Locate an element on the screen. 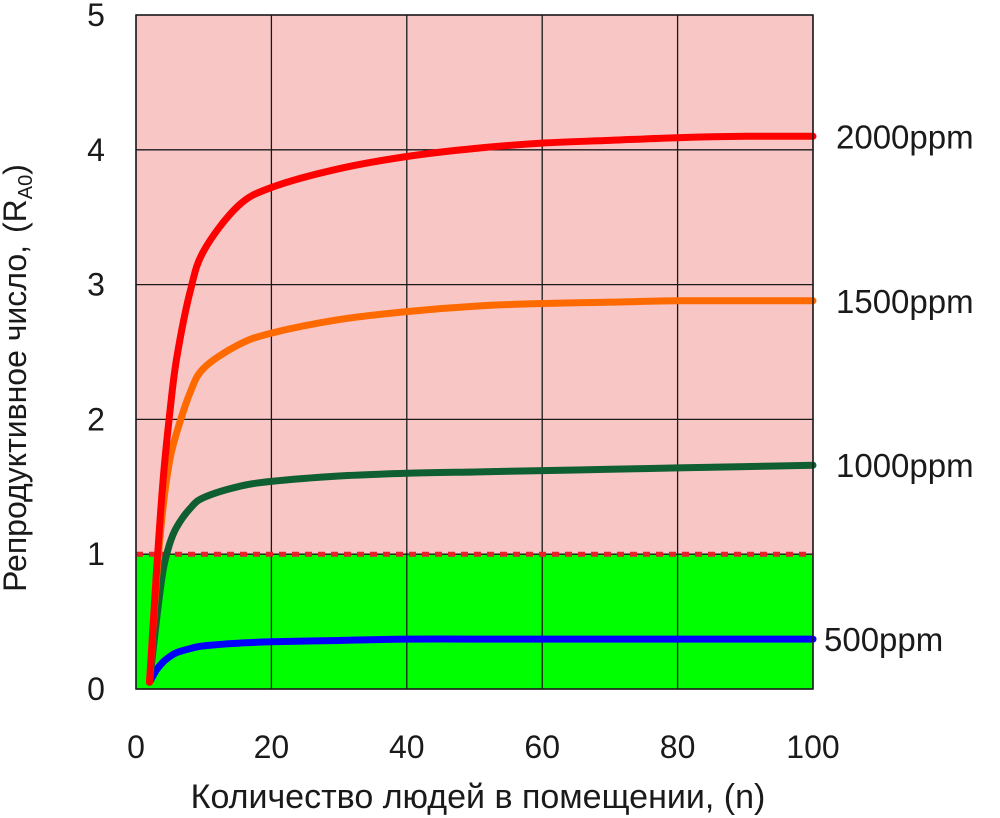 The image size is (1000, 818). y-axis-label-main: Репродуктивное число, is located at coordinates (16, 418).